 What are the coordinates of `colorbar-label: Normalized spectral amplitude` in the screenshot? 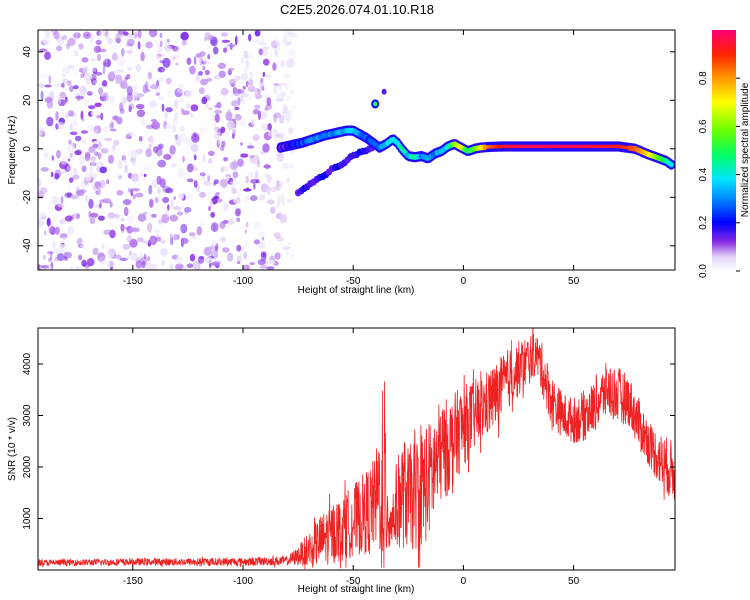 It's located at (745, 149).